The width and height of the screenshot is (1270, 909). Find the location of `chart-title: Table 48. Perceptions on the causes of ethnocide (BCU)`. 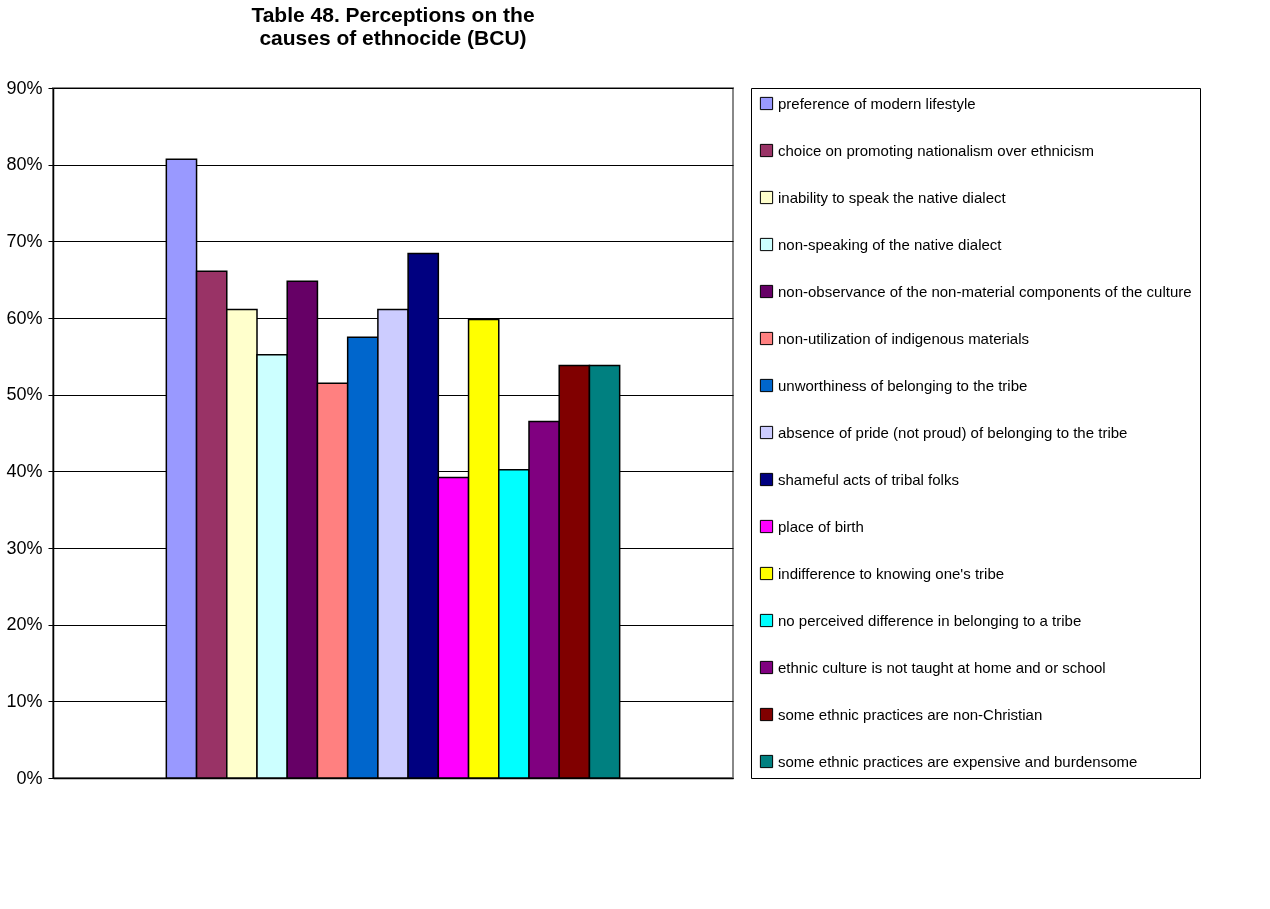

chart-title: Table 48. Perceptions on the causes of ethnocide (BCU) is located at coordinates (393, 26).